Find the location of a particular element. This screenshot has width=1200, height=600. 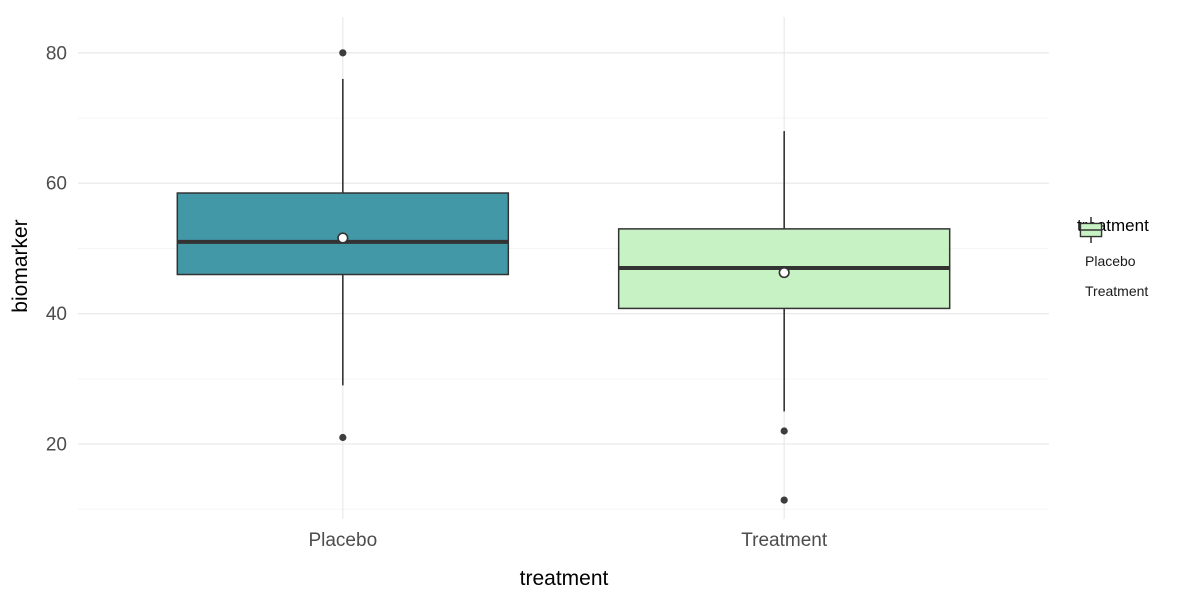

legend-item-treatment: Treatment is located at coordinates (1136, 261).